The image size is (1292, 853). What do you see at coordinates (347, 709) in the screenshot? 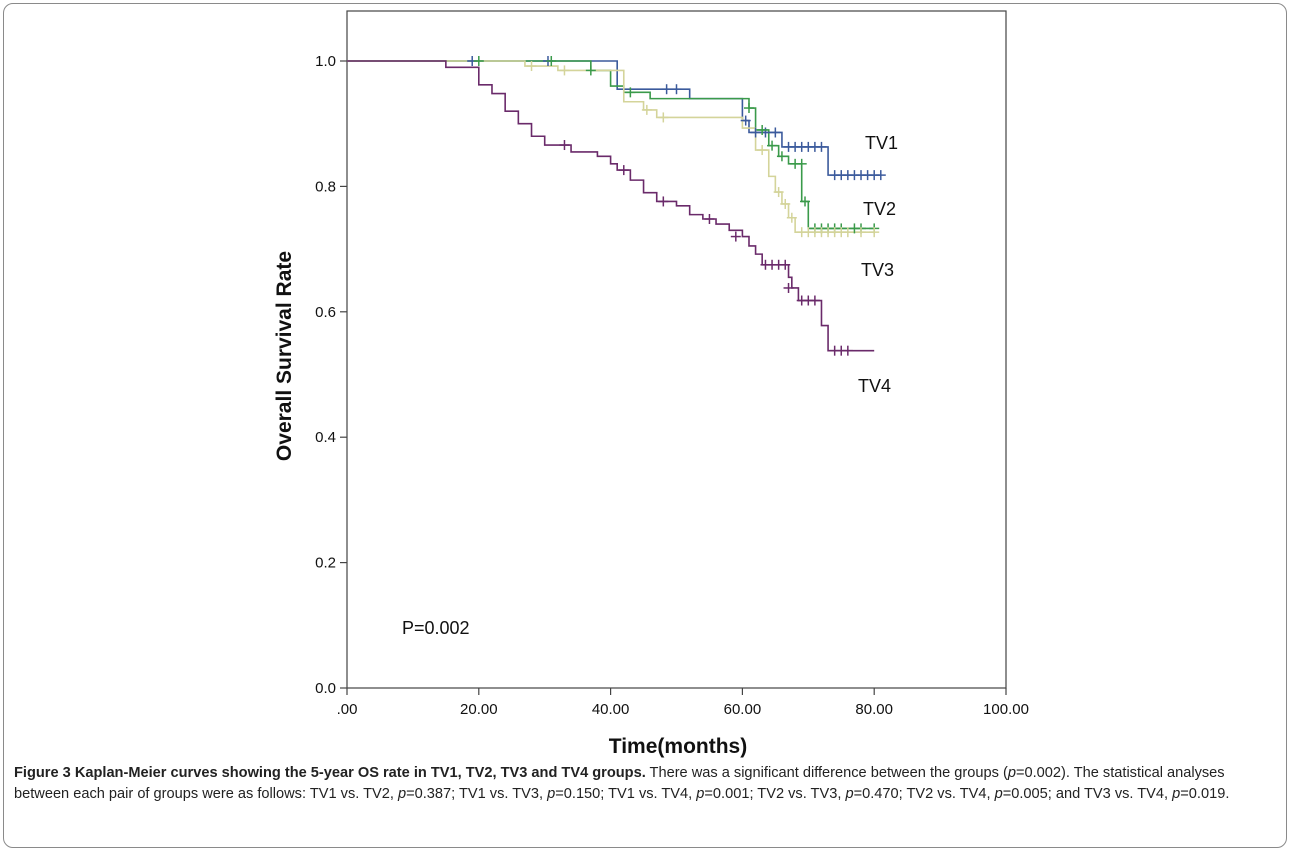
I see `x-tick-label: .00` at bounding box center [347, 709].